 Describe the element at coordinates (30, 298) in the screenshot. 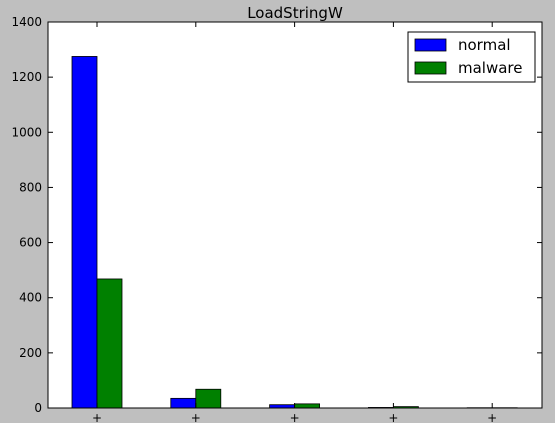

I see `y-tick-label: 400` at that location.